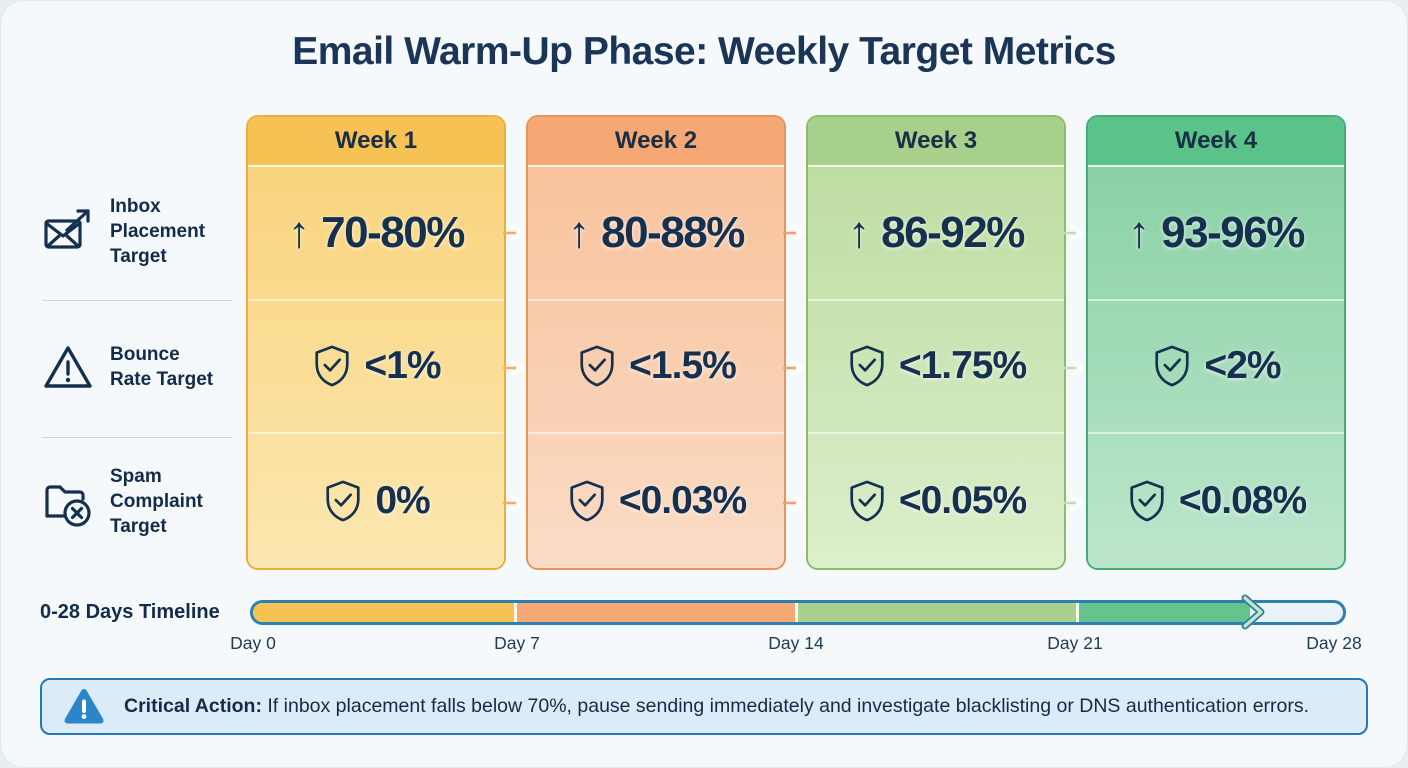 This screenshot has width=1408, height=768. I want to click on week-title: Week 1, so click(376, 140).